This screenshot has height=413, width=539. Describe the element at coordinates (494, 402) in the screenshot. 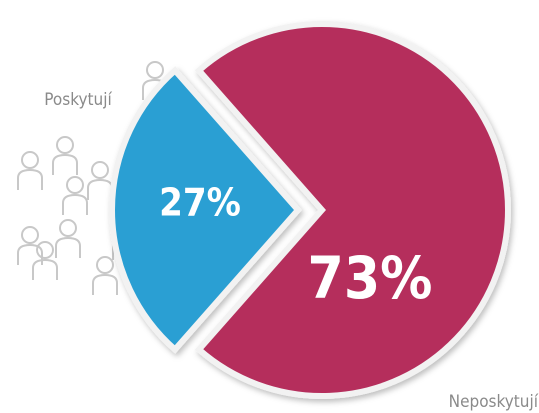

I see `category-label: Neposkytují` at that location.